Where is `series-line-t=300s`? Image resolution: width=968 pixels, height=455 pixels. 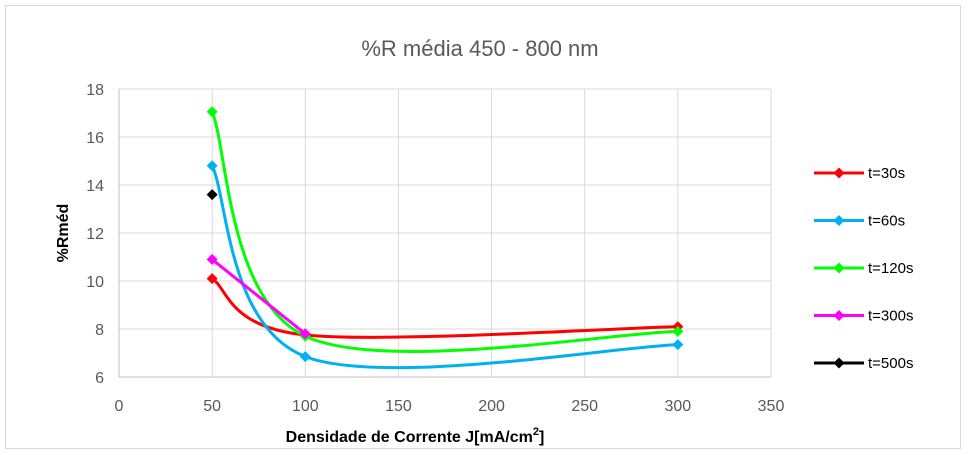 series-line-t=300s is located at coordinates (258, 296).